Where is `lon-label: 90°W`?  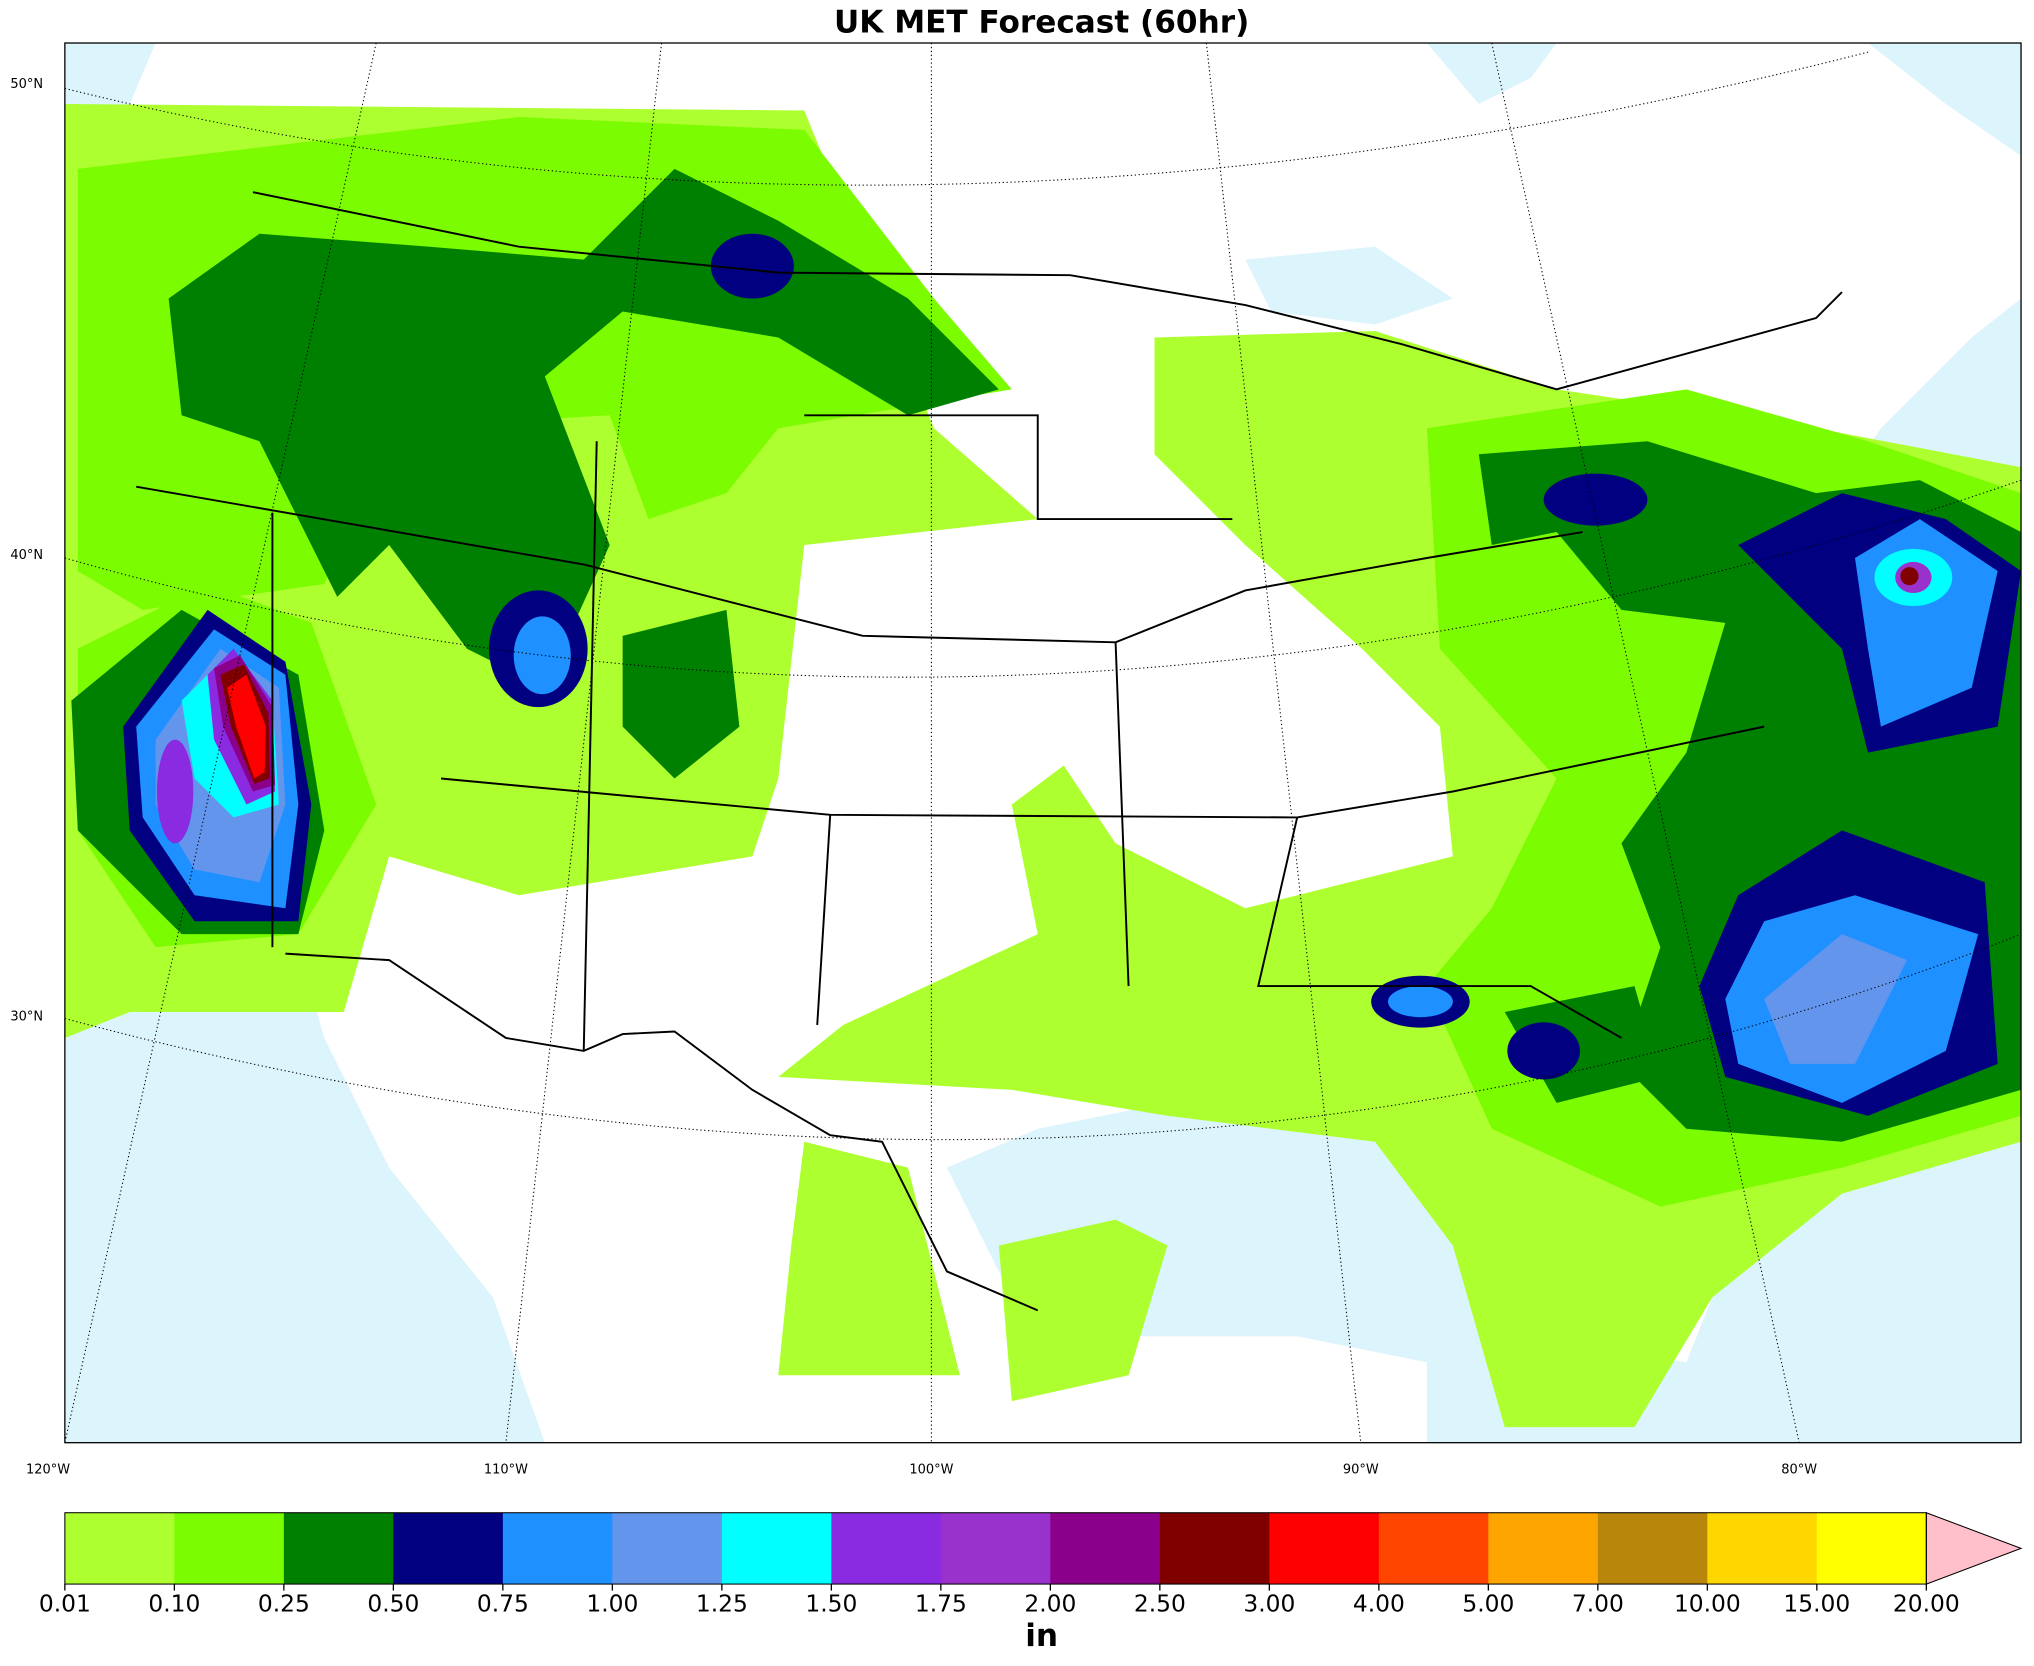 lon-label: 90°W is located at coordinates (1361, 1469).